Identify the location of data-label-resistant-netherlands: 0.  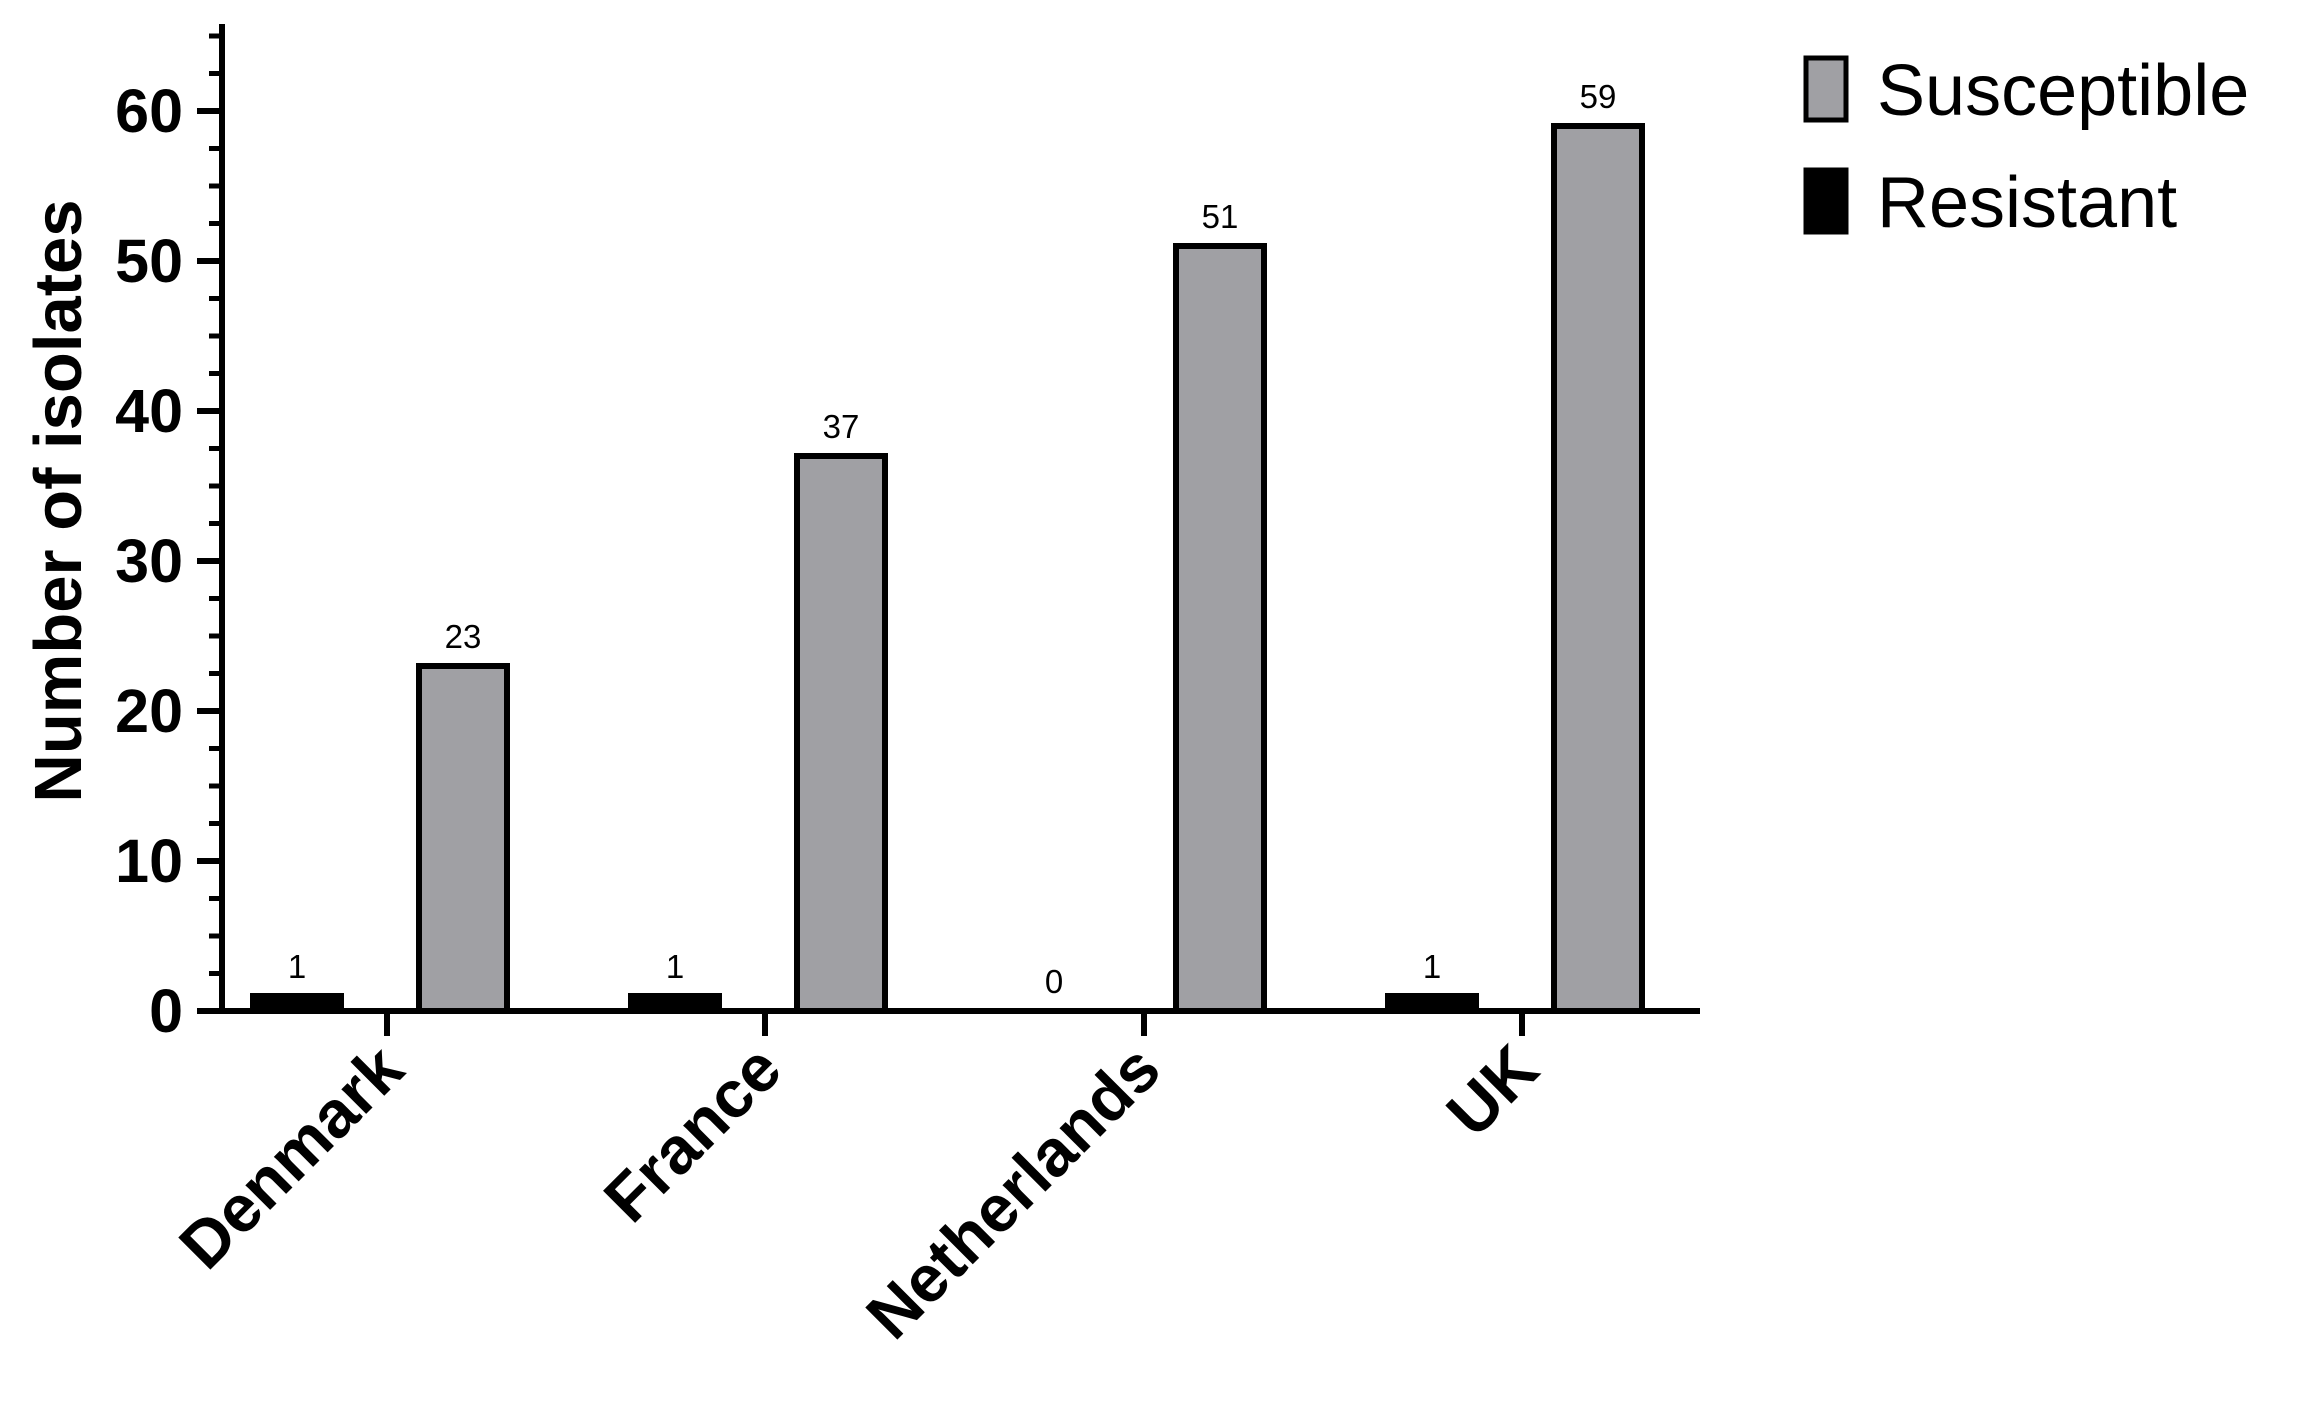
(1054, 981).